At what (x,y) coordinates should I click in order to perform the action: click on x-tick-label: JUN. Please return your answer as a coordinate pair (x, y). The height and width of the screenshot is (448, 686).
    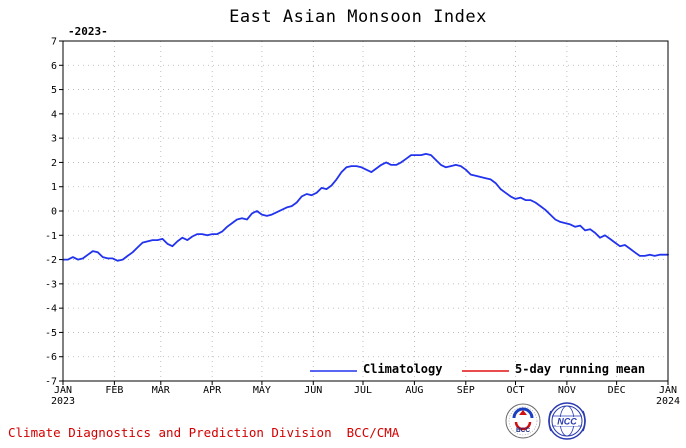
    Looking at the image, I should click on (313, 390).